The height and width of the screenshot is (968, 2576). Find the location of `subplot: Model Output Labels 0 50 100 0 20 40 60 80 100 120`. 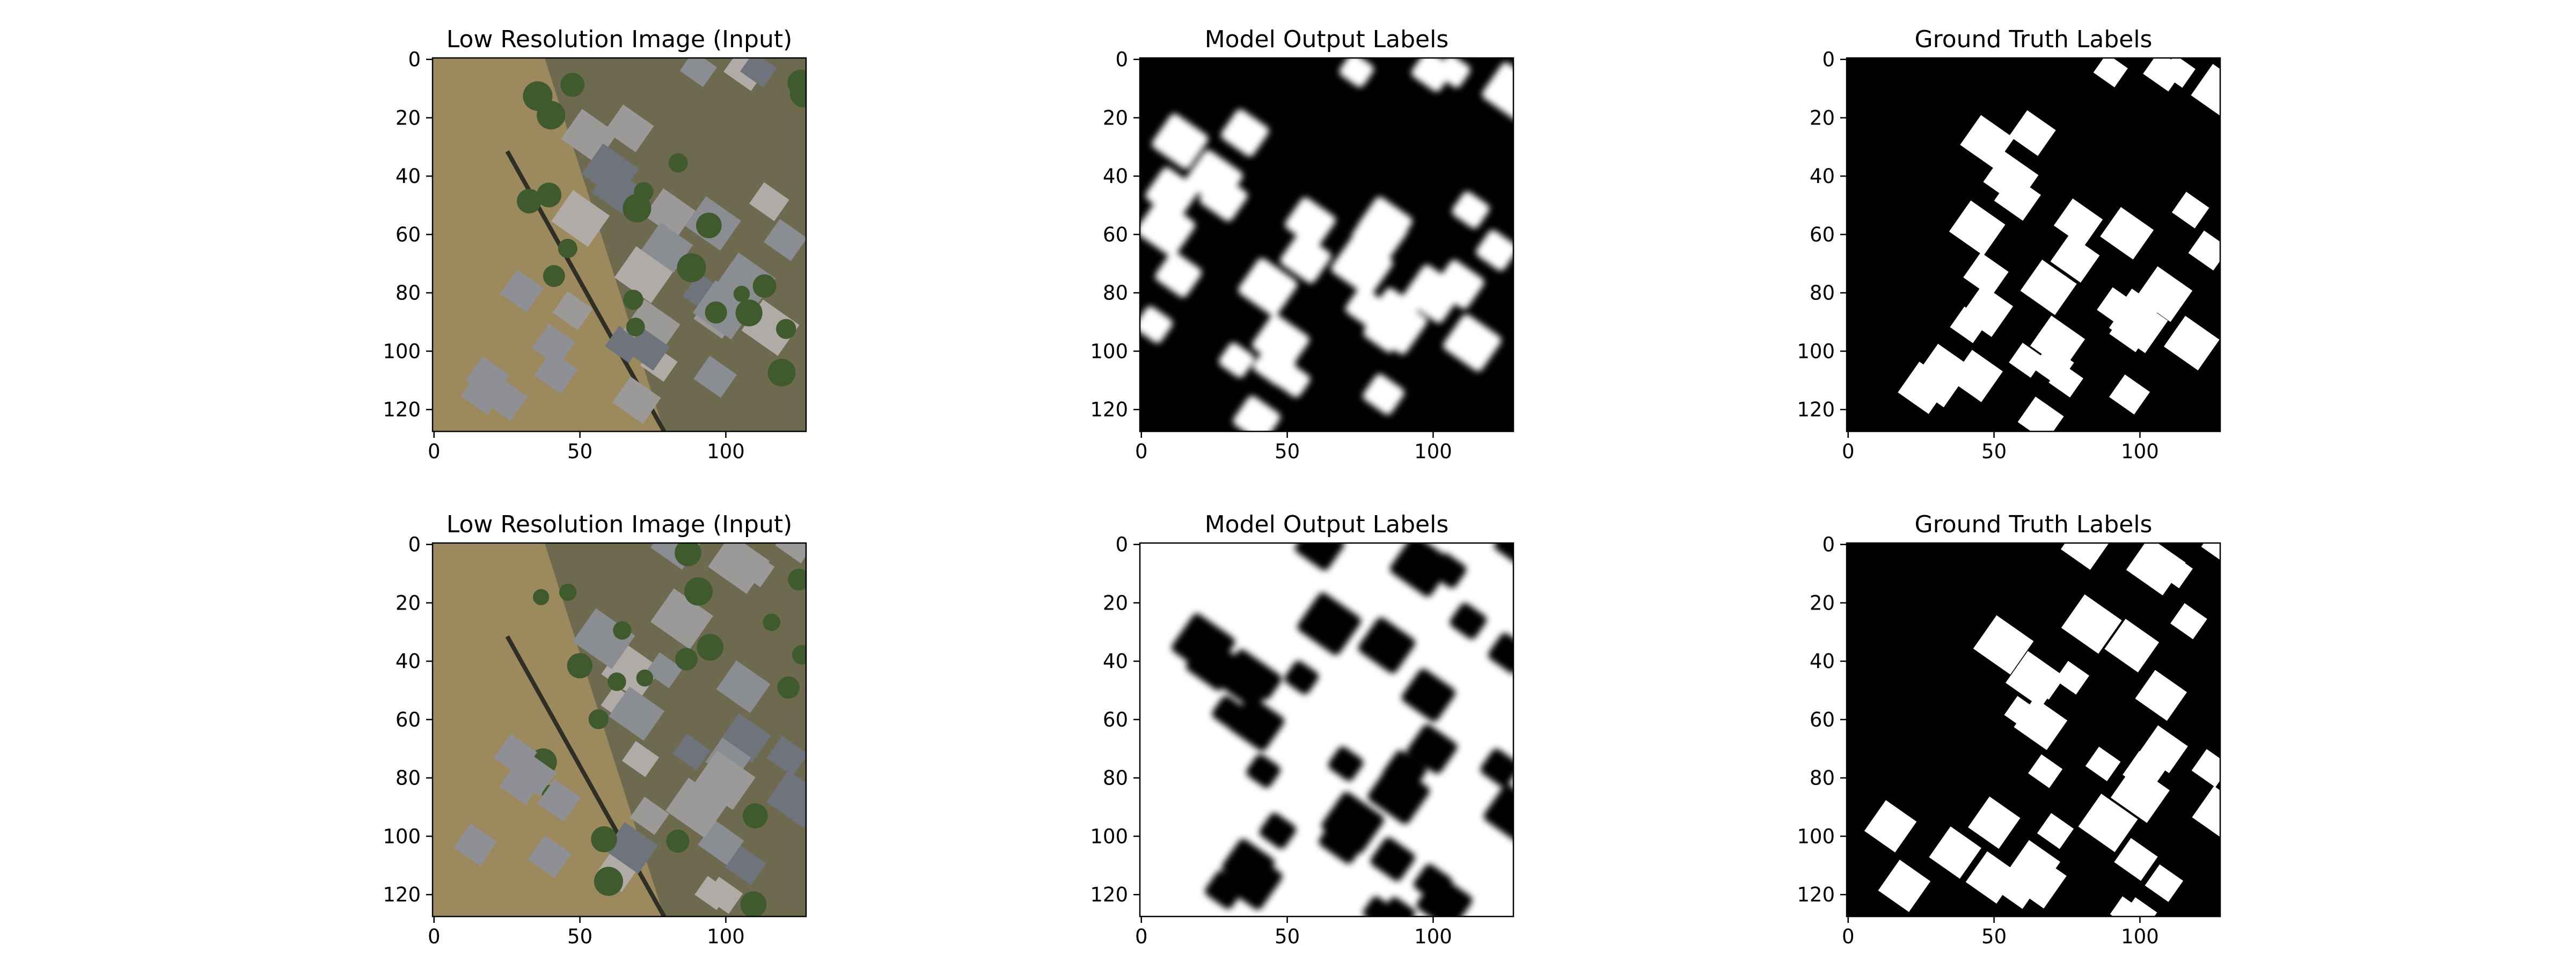

subplot: Model Output Labels 0 50 100 0 20 40 60 80 100 120 is located at coordinates (1302, 729).